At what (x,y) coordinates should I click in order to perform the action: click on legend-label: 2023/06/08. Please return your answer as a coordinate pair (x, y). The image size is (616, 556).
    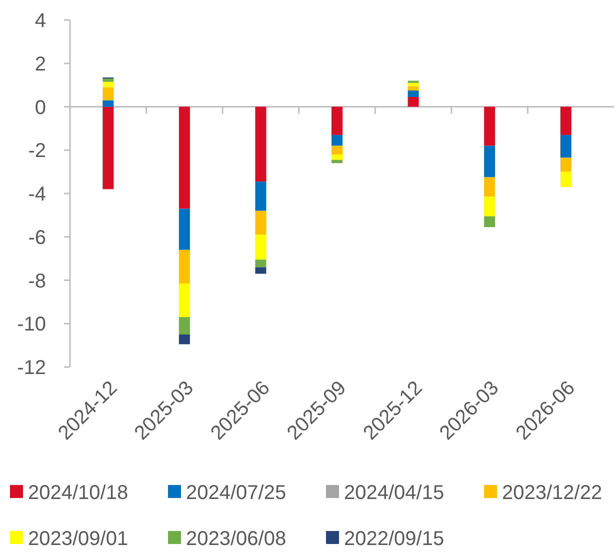
    Looking at the image, I should click on (236, 539).